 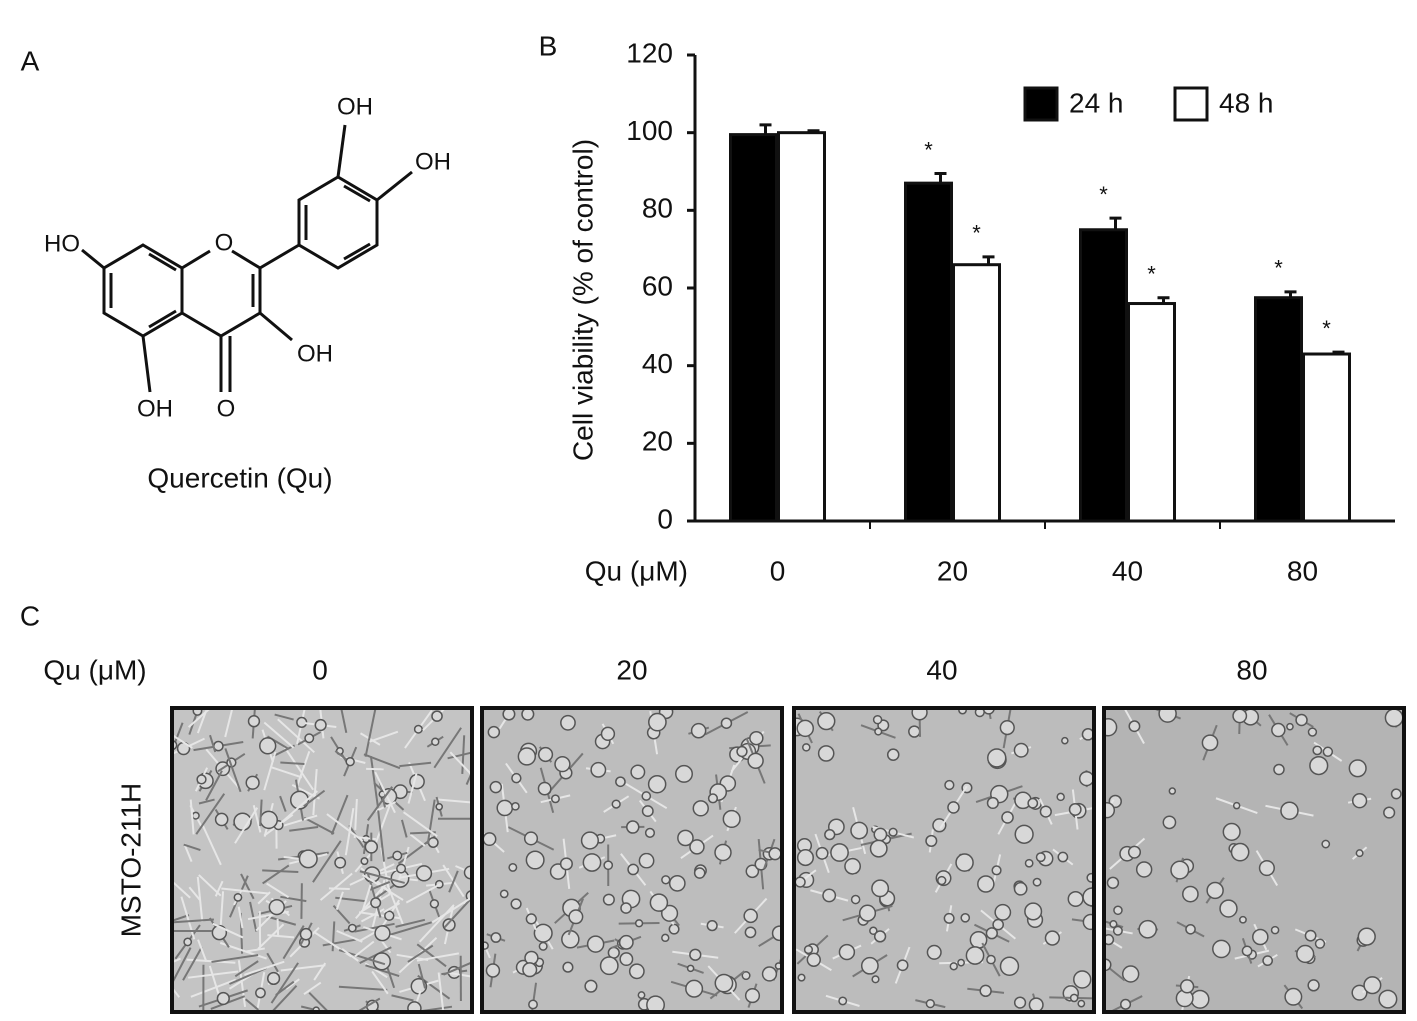 I want to click on y-tick-label: 100, so click(x=649, y=130).